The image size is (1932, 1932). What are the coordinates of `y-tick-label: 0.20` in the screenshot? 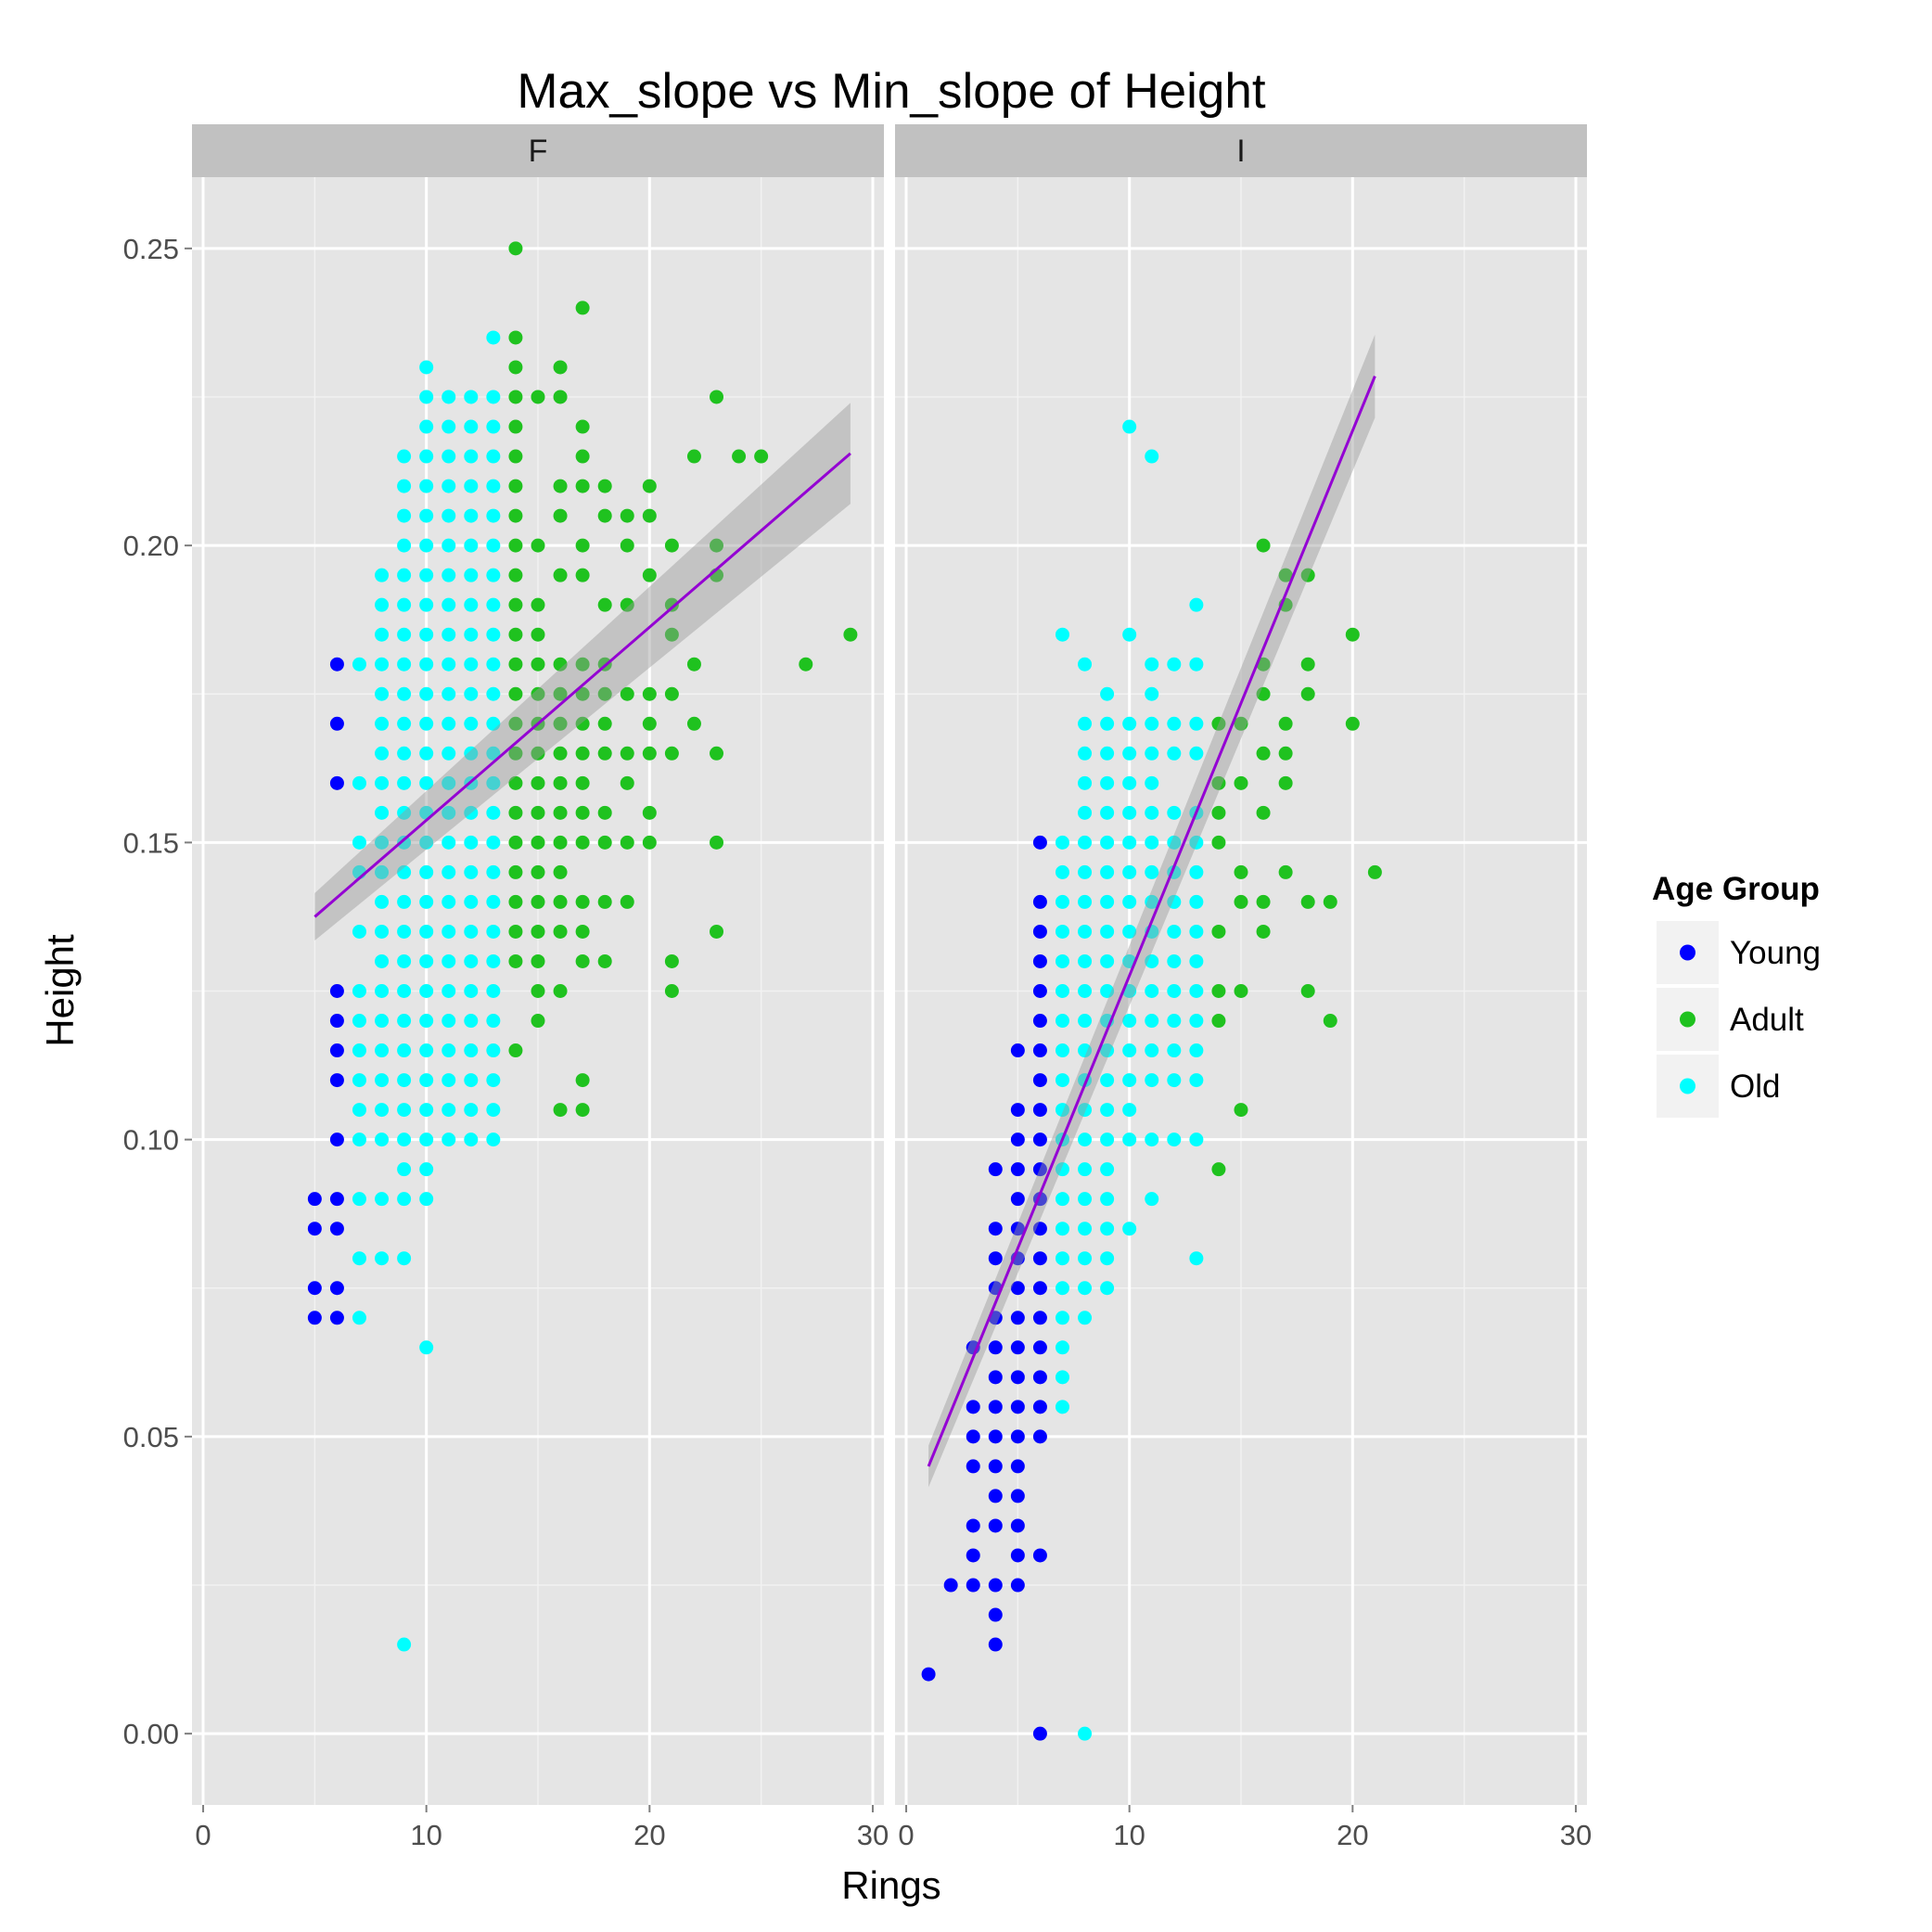 It's located at (151, 546).